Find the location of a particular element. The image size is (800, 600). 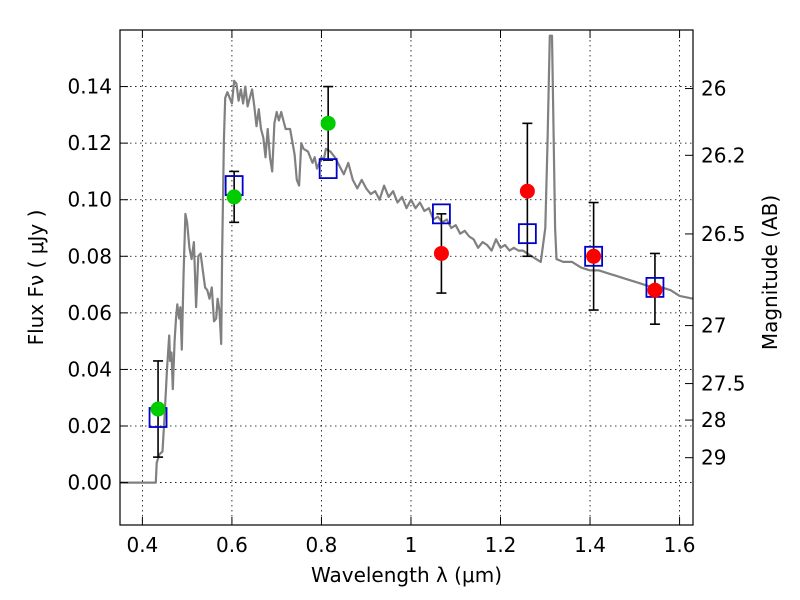

x-tick-label: 0.8 is located at coordinates (322, 545).